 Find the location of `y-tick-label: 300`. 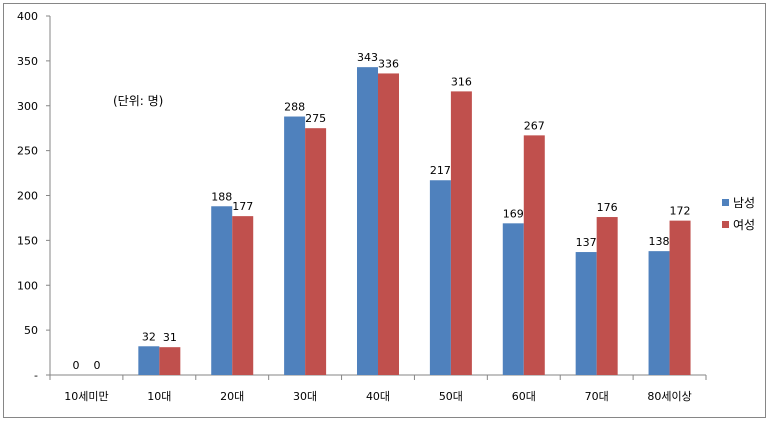

y-tick-label: 300 is located at coordinates (27, 106).